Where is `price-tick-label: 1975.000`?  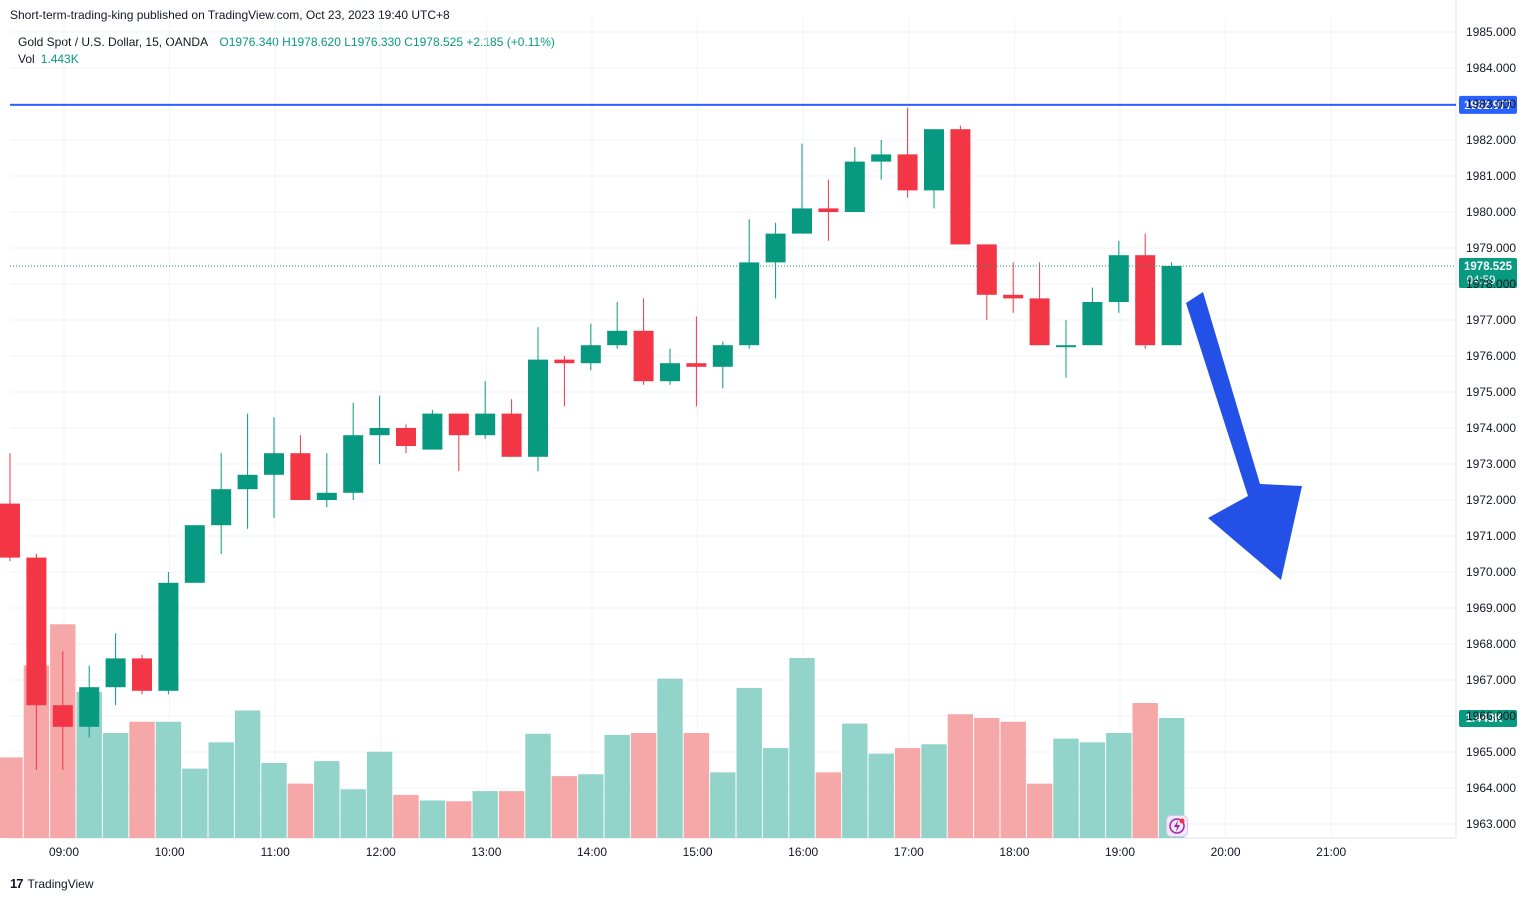
price-tick-label: 1975.000 is located at coordinates (1491, 392).